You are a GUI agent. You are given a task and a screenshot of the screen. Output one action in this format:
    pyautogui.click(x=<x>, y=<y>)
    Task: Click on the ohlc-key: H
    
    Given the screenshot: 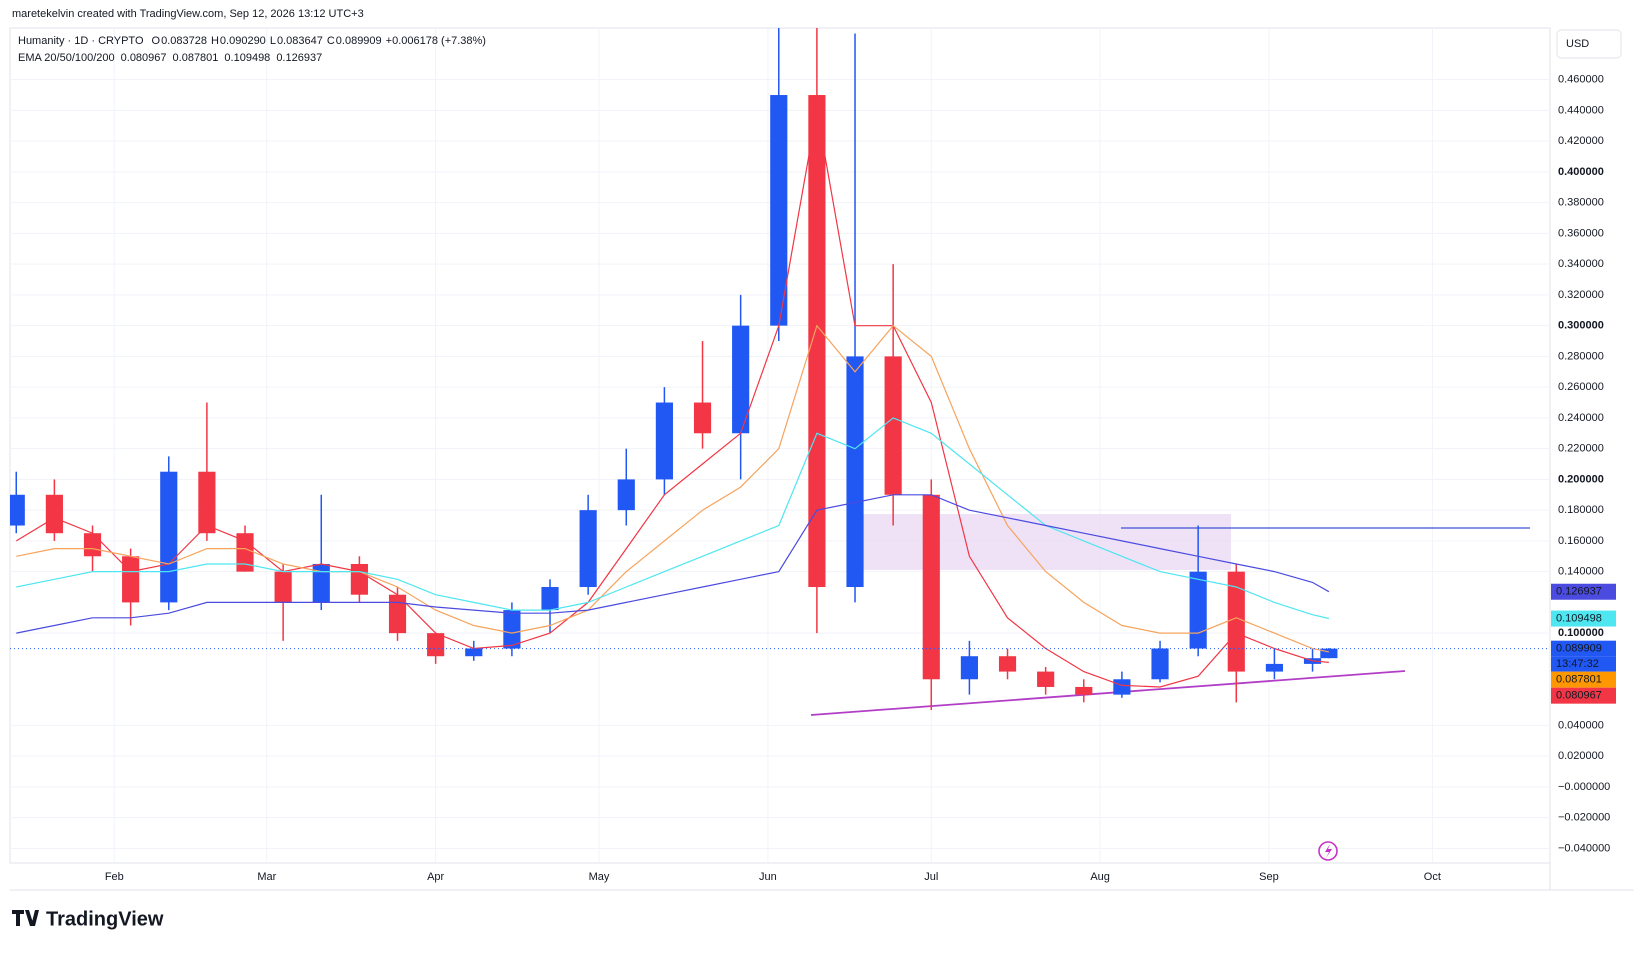 What is the action you would take?
    pyautogui.click(x=215, y=41)
    